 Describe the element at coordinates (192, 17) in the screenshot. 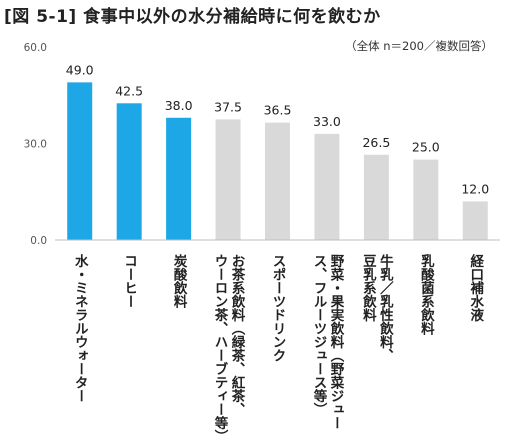

I see `chart-title: [図 5-1] 食事中以外の水分補給時に何を飲むか` at that location.